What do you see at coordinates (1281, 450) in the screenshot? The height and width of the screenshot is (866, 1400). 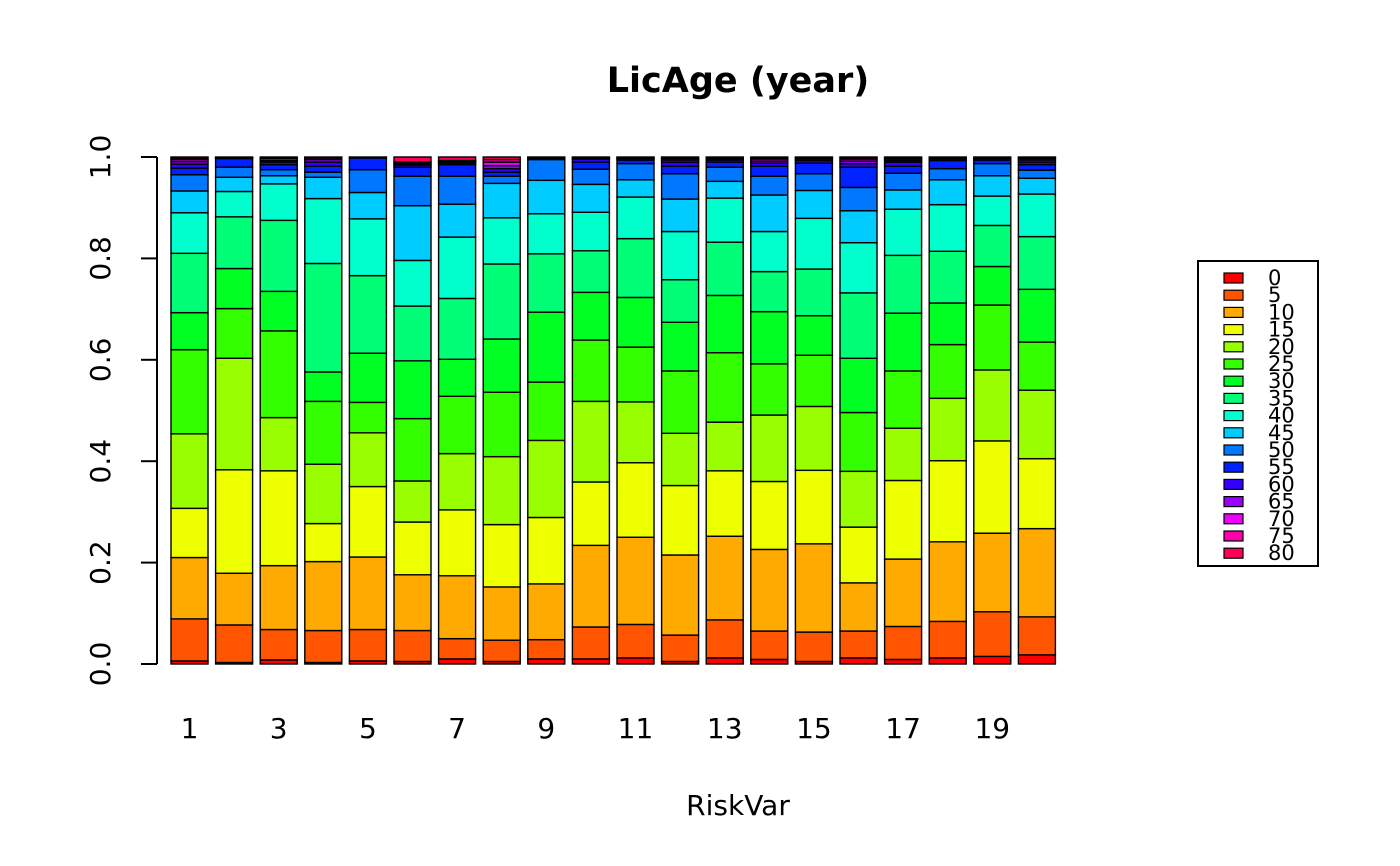 I see `legend-label: 50` at bounding box center [1281, 450].